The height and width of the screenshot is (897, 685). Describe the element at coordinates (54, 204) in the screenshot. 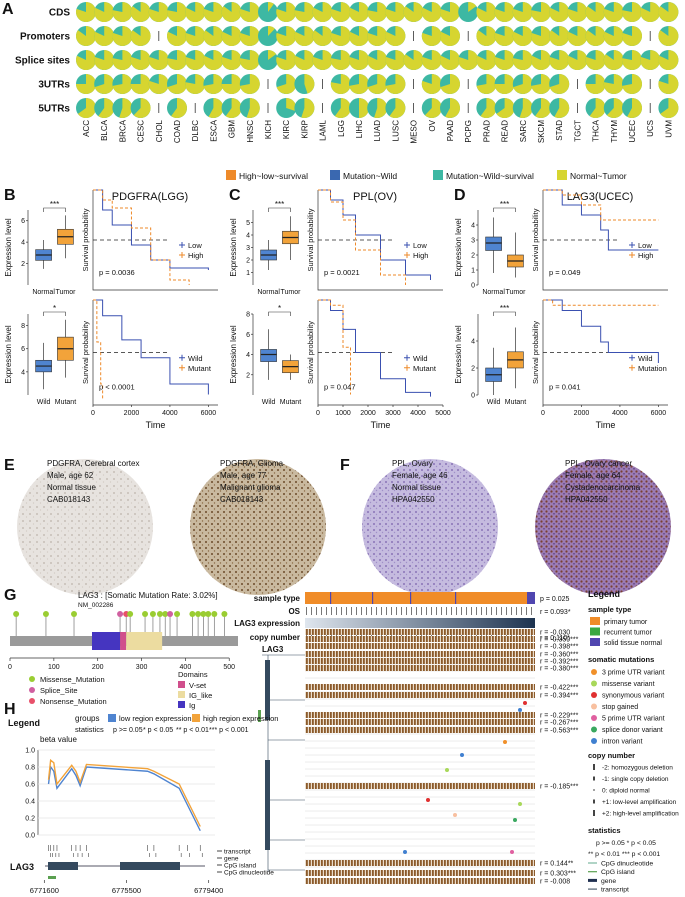

I see `sig-label: ***` at that location.